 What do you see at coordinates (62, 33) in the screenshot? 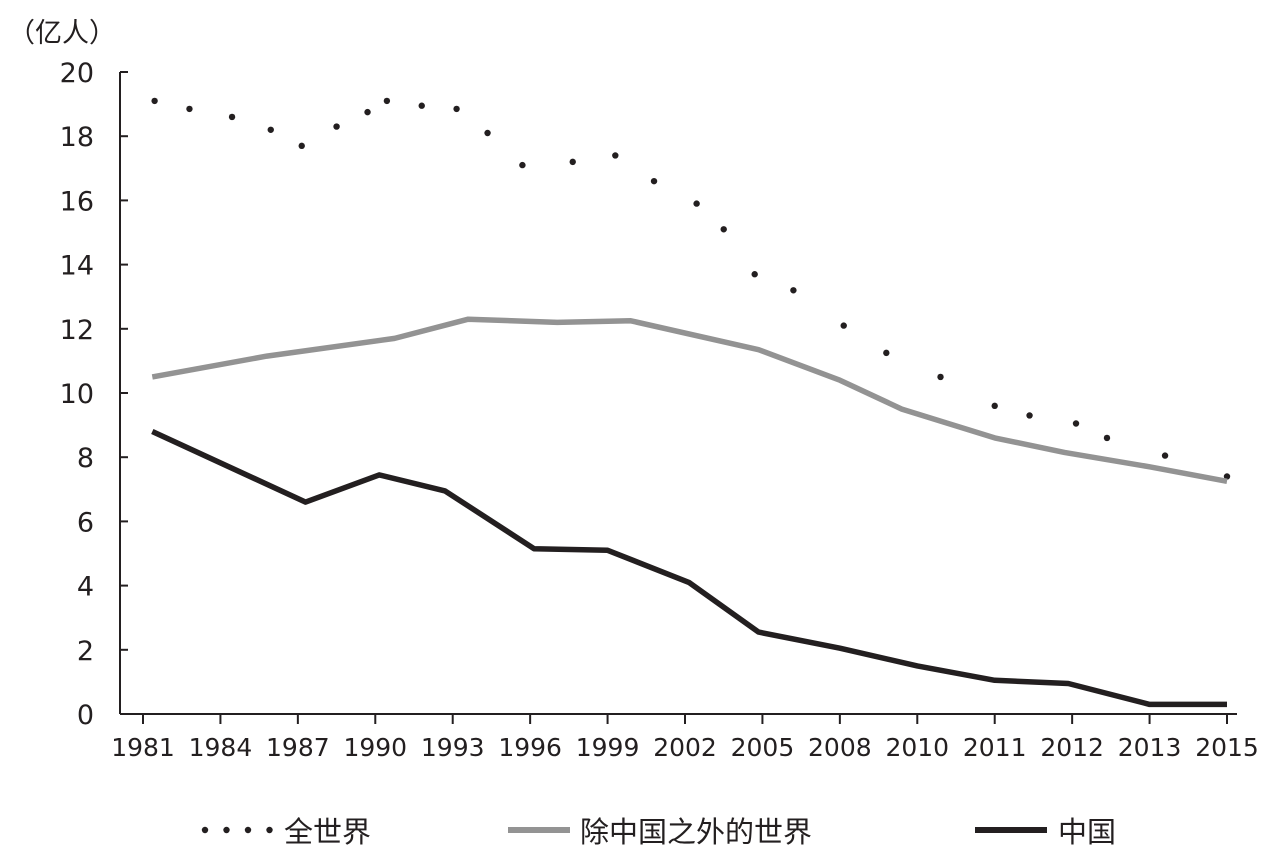
I see `y-axis-unit-label: （亿人）` at bounding box center [62, 33].